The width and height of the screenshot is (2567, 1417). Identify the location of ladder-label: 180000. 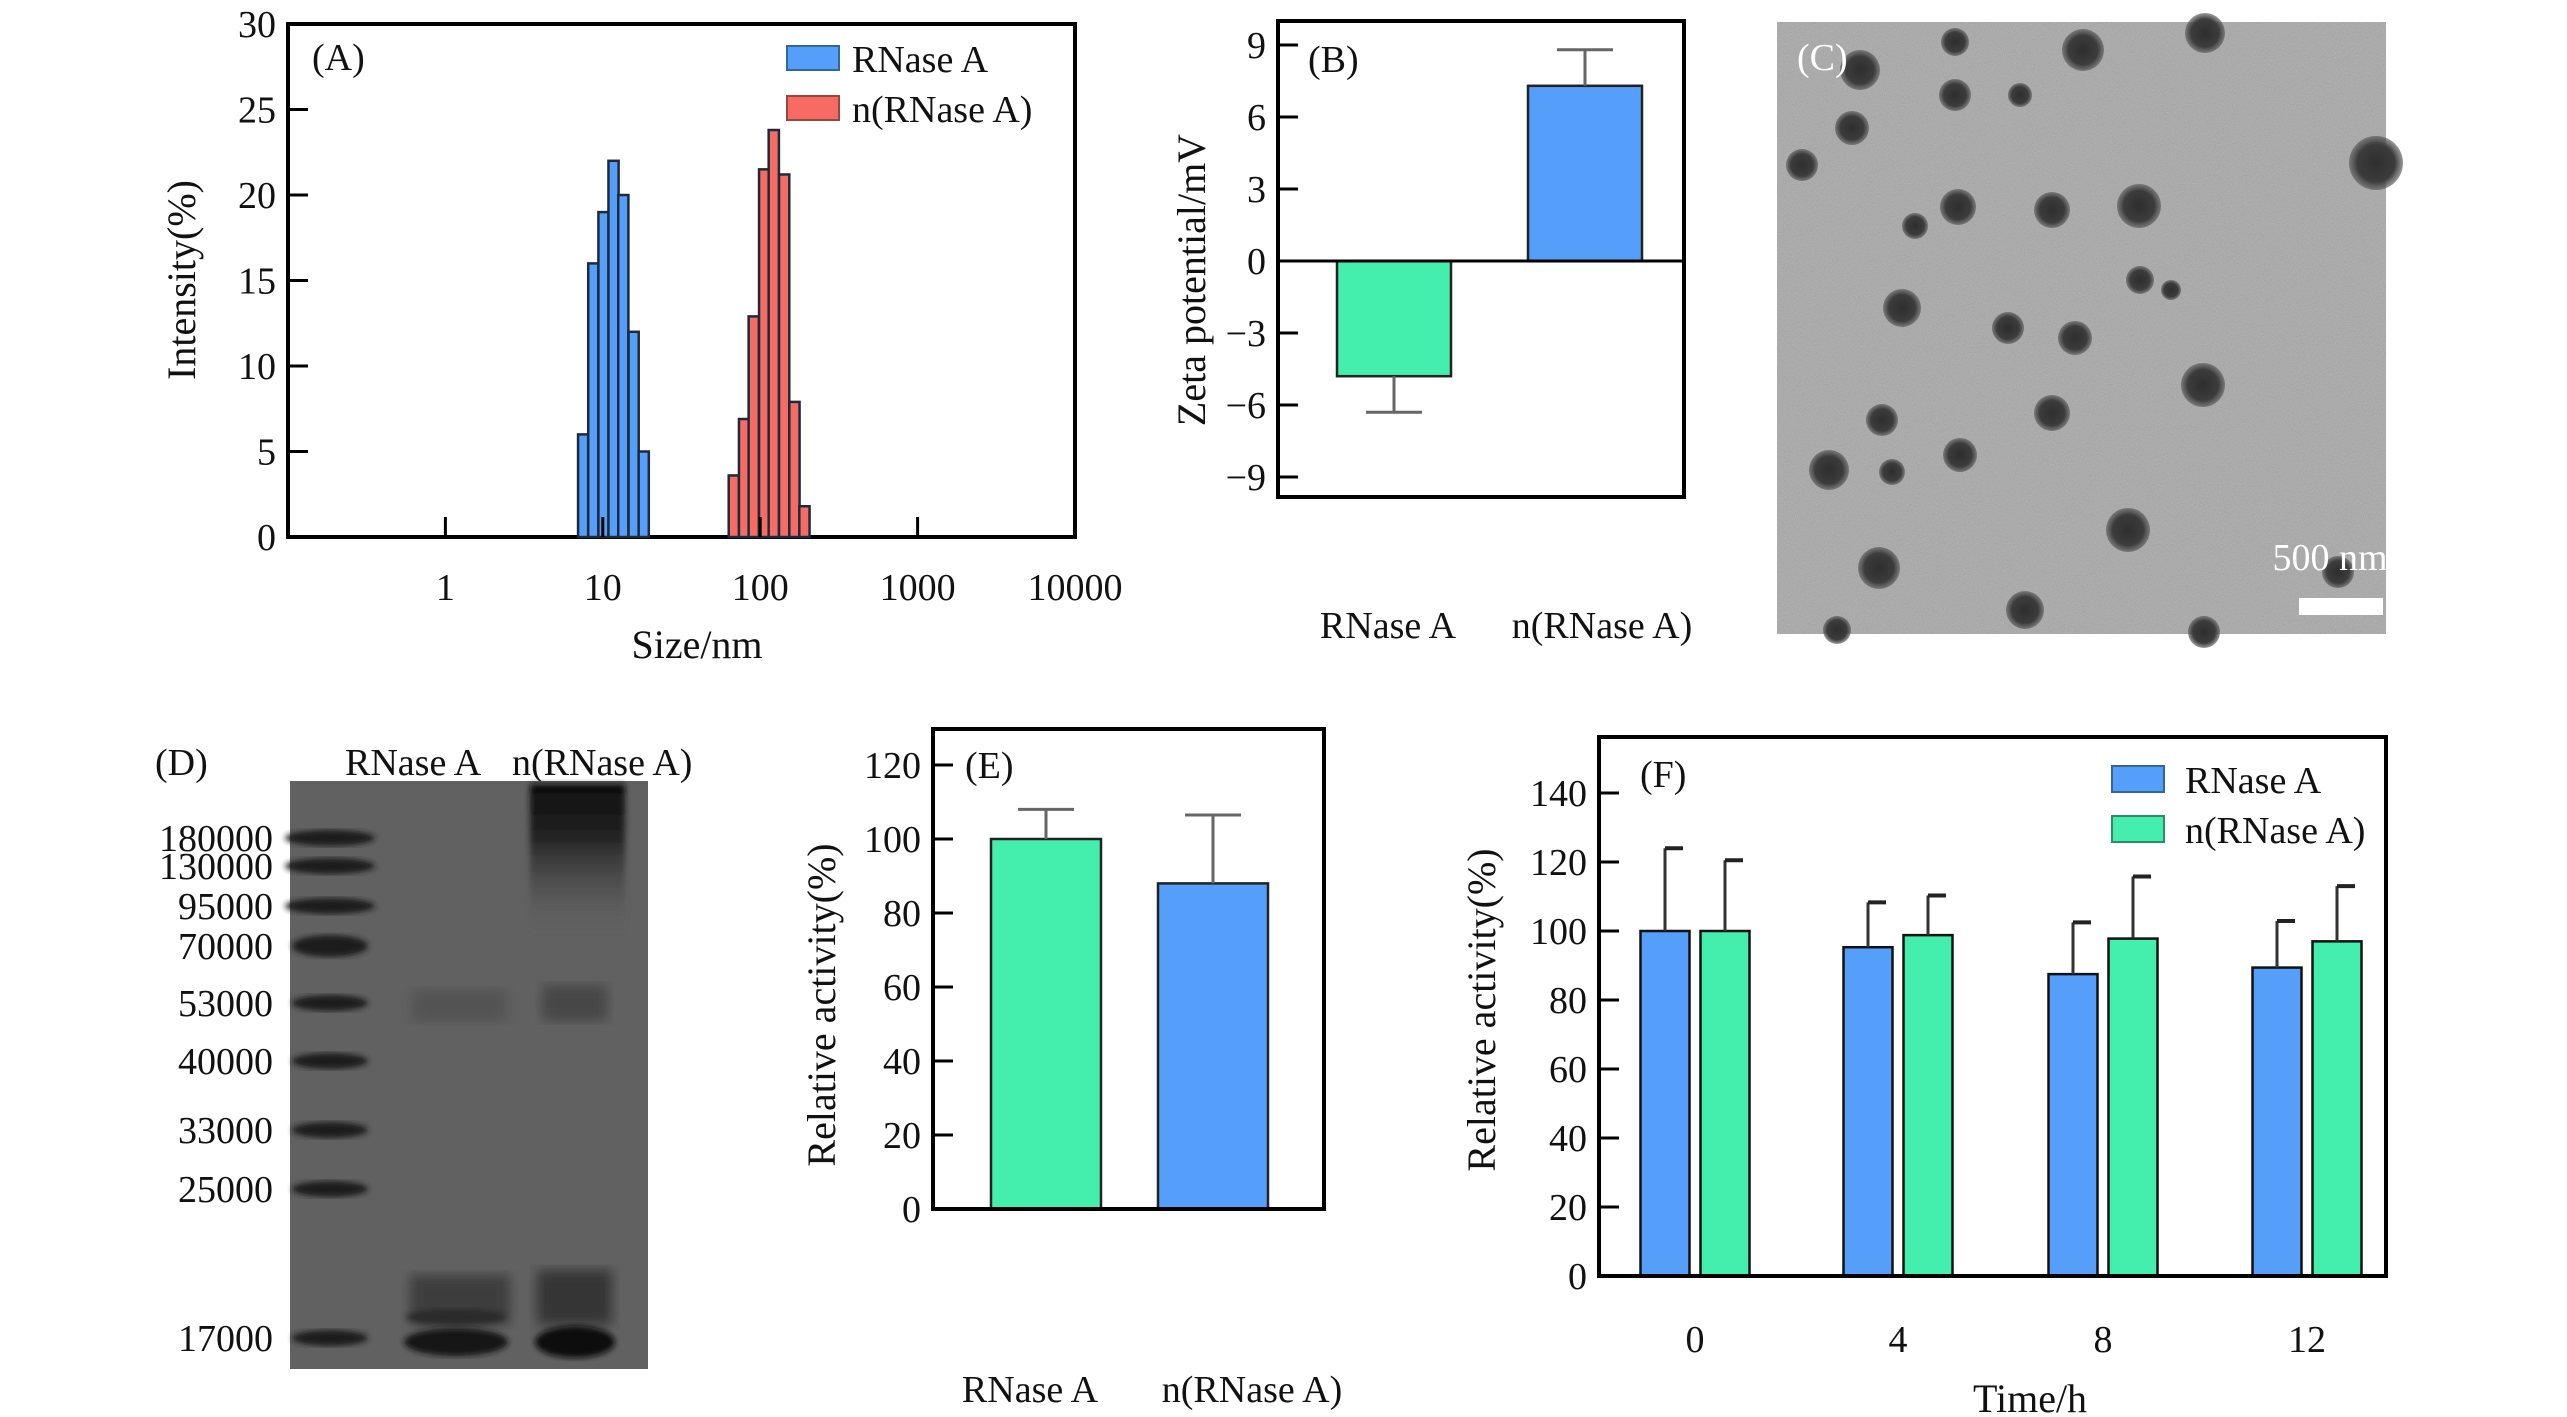
(216, 839).